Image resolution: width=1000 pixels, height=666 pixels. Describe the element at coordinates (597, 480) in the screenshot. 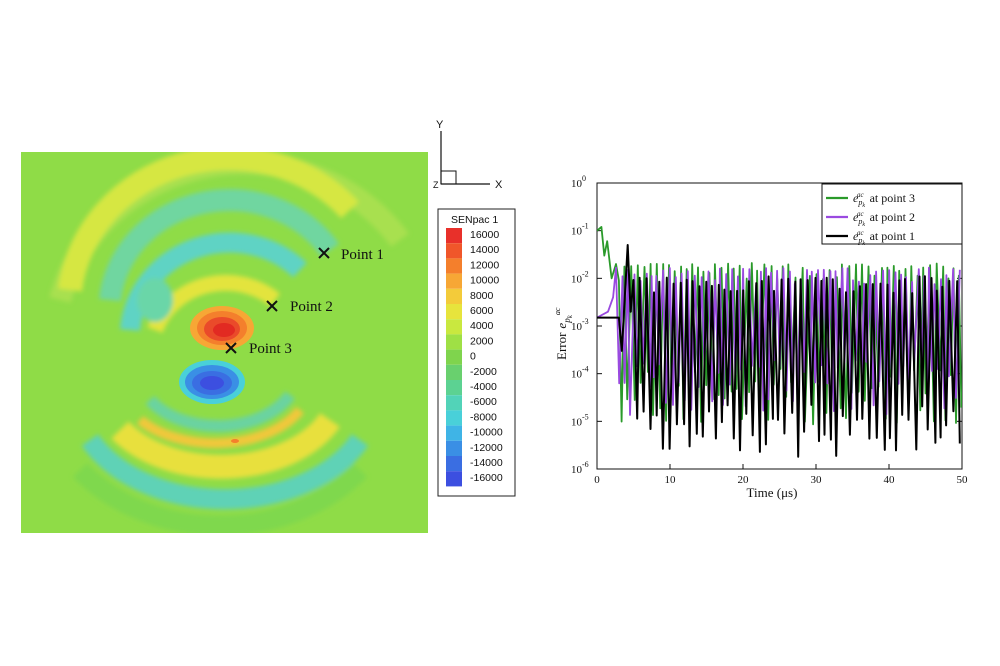

I see `x-tick-label: 0` at that location.